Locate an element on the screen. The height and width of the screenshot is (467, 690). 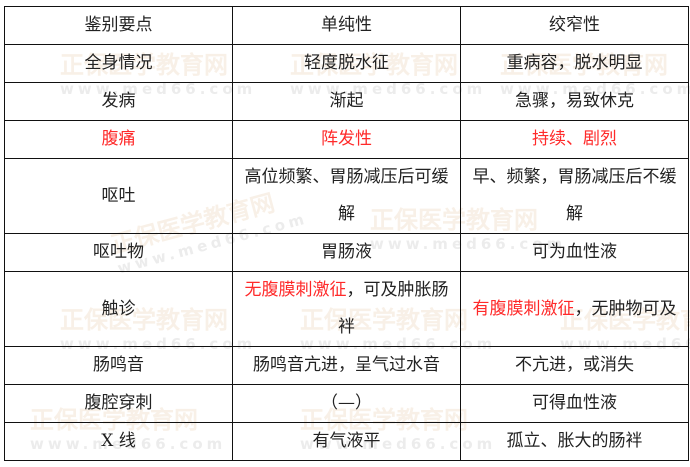
table-row: 肠鸣音 肠鸣音亢进，呈气过水音 不亢进，或消失 is located at coordinates (346, 365).